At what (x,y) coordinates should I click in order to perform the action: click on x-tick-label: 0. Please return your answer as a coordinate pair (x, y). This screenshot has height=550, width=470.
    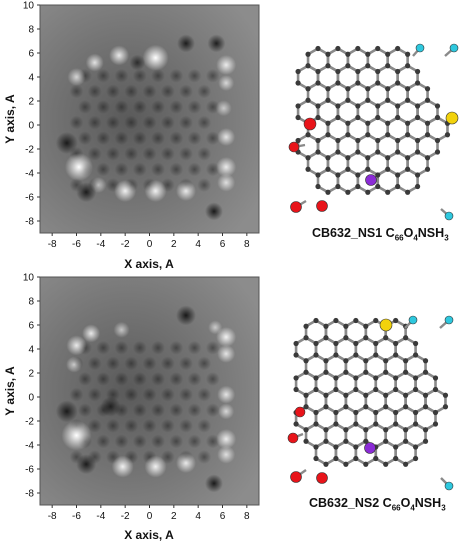
    Looking at the image, I should click on (150, 244).